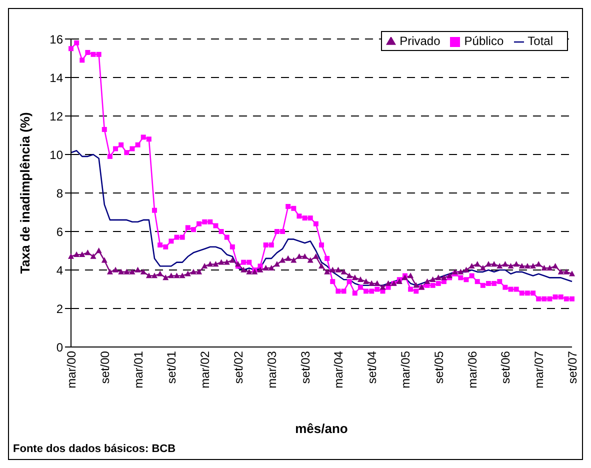 The width and height of the screenshot is (591, 468). I want to click on x-tick-label: mar/02, so click(205, 369).